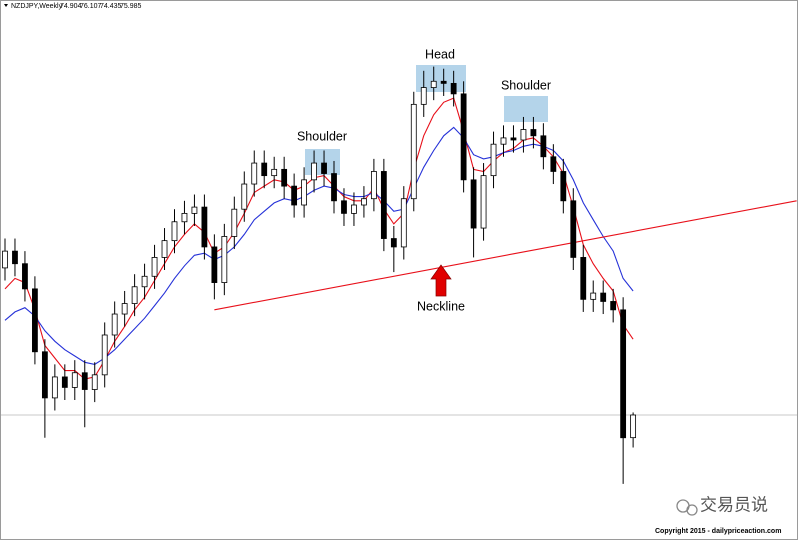 The image size is (800, 543). Describe the element at coordinates (71, 6) in the screenshot. I see `ohlc-open: 74.904` at that location.